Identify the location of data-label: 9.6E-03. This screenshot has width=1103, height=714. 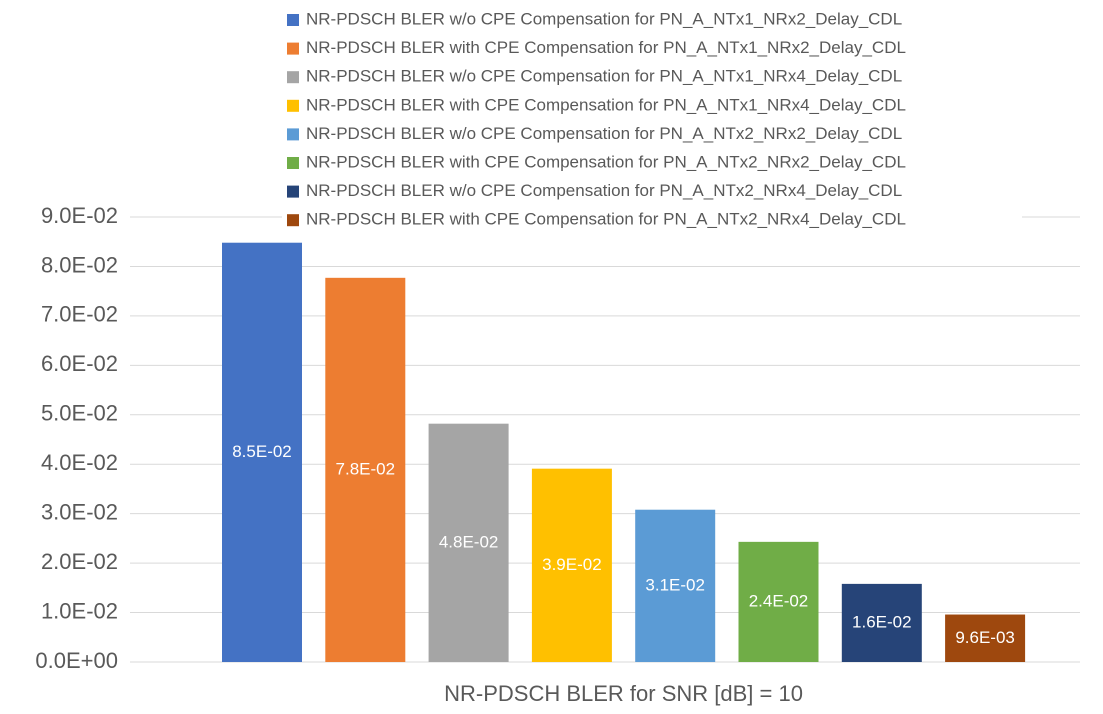
(985, 637).